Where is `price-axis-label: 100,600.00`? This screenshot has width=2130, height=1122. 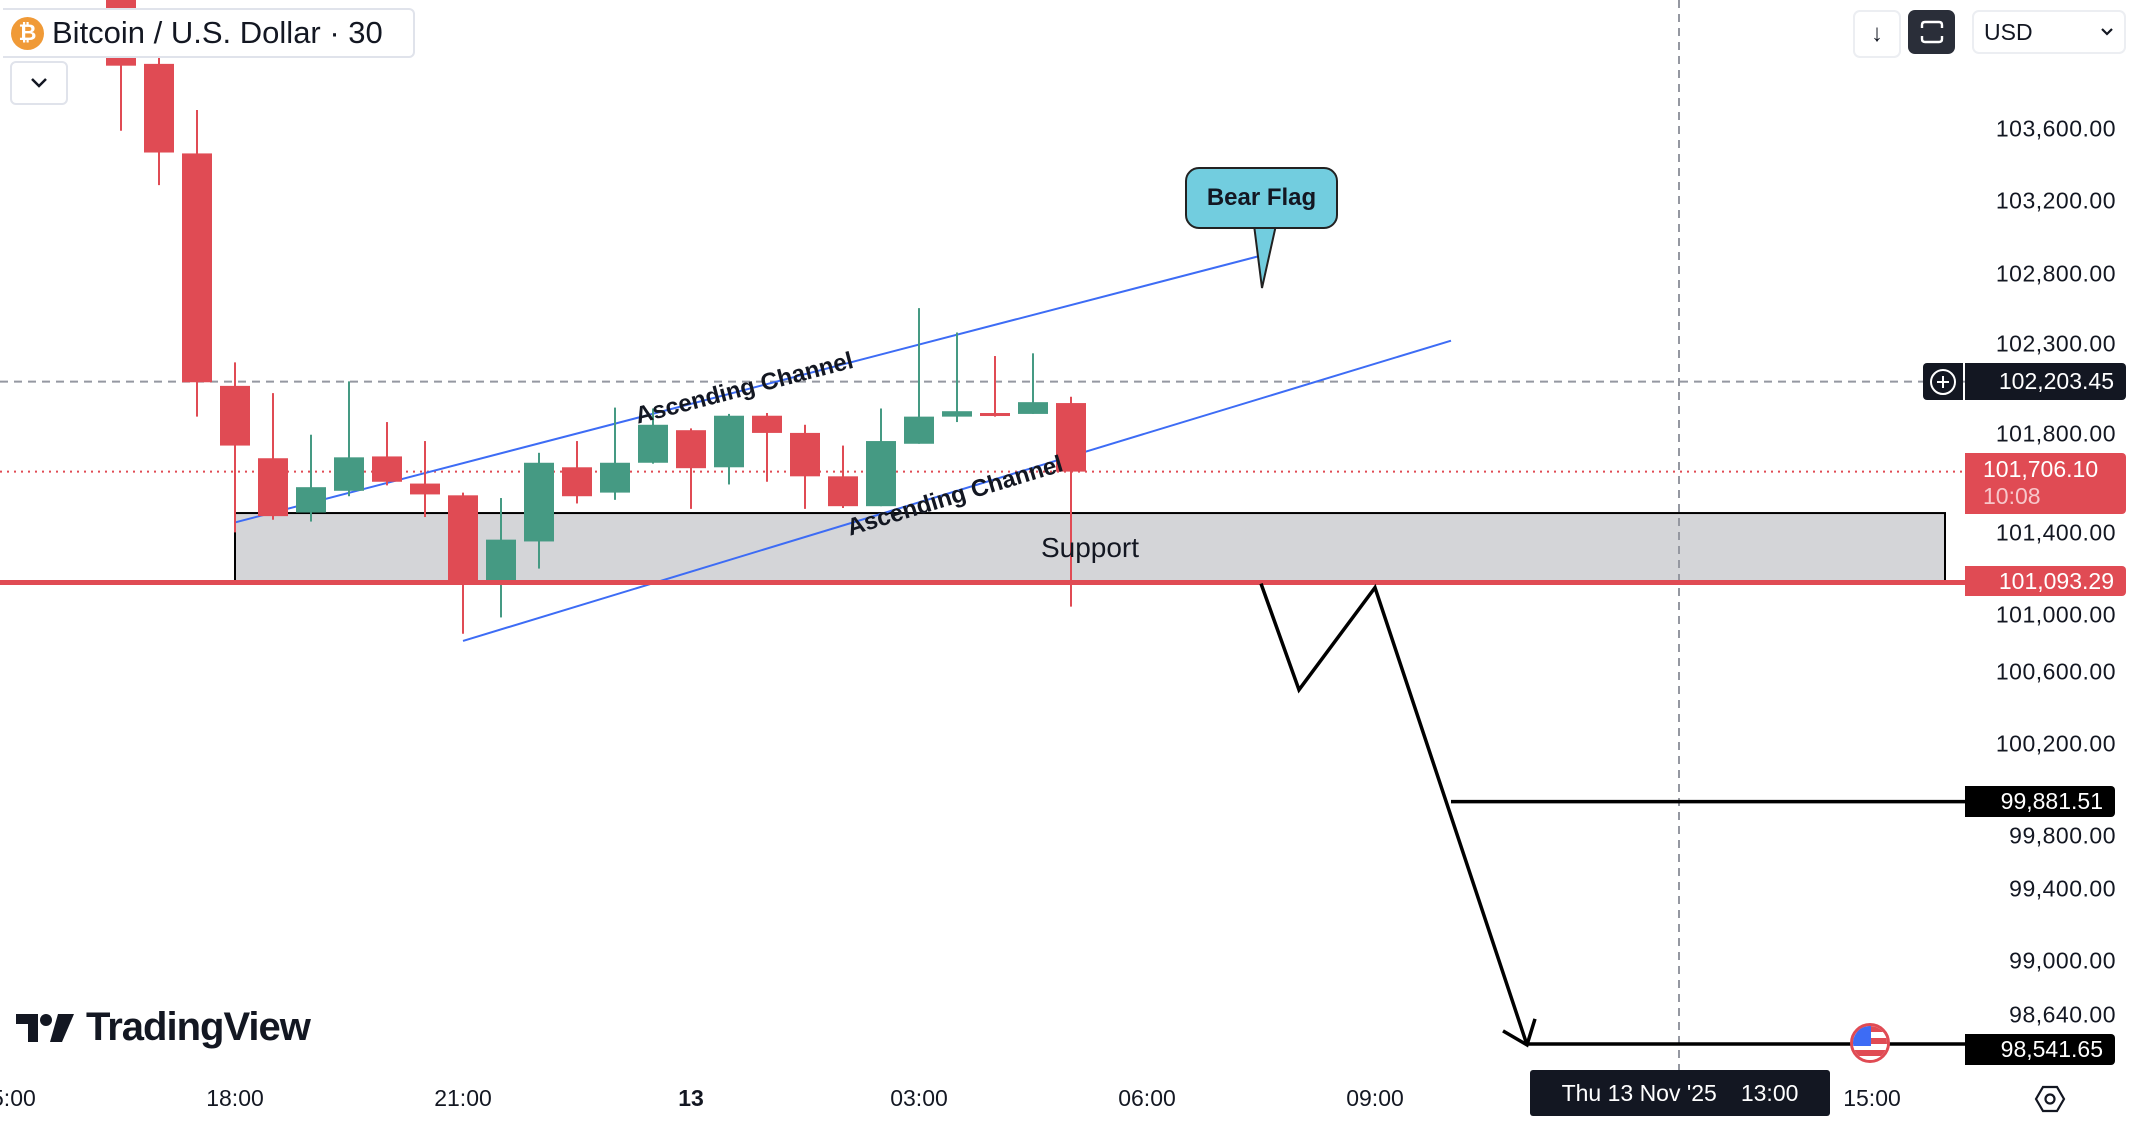 price-axis-label: 100,600.00 is located at coordinates (2055, 671).